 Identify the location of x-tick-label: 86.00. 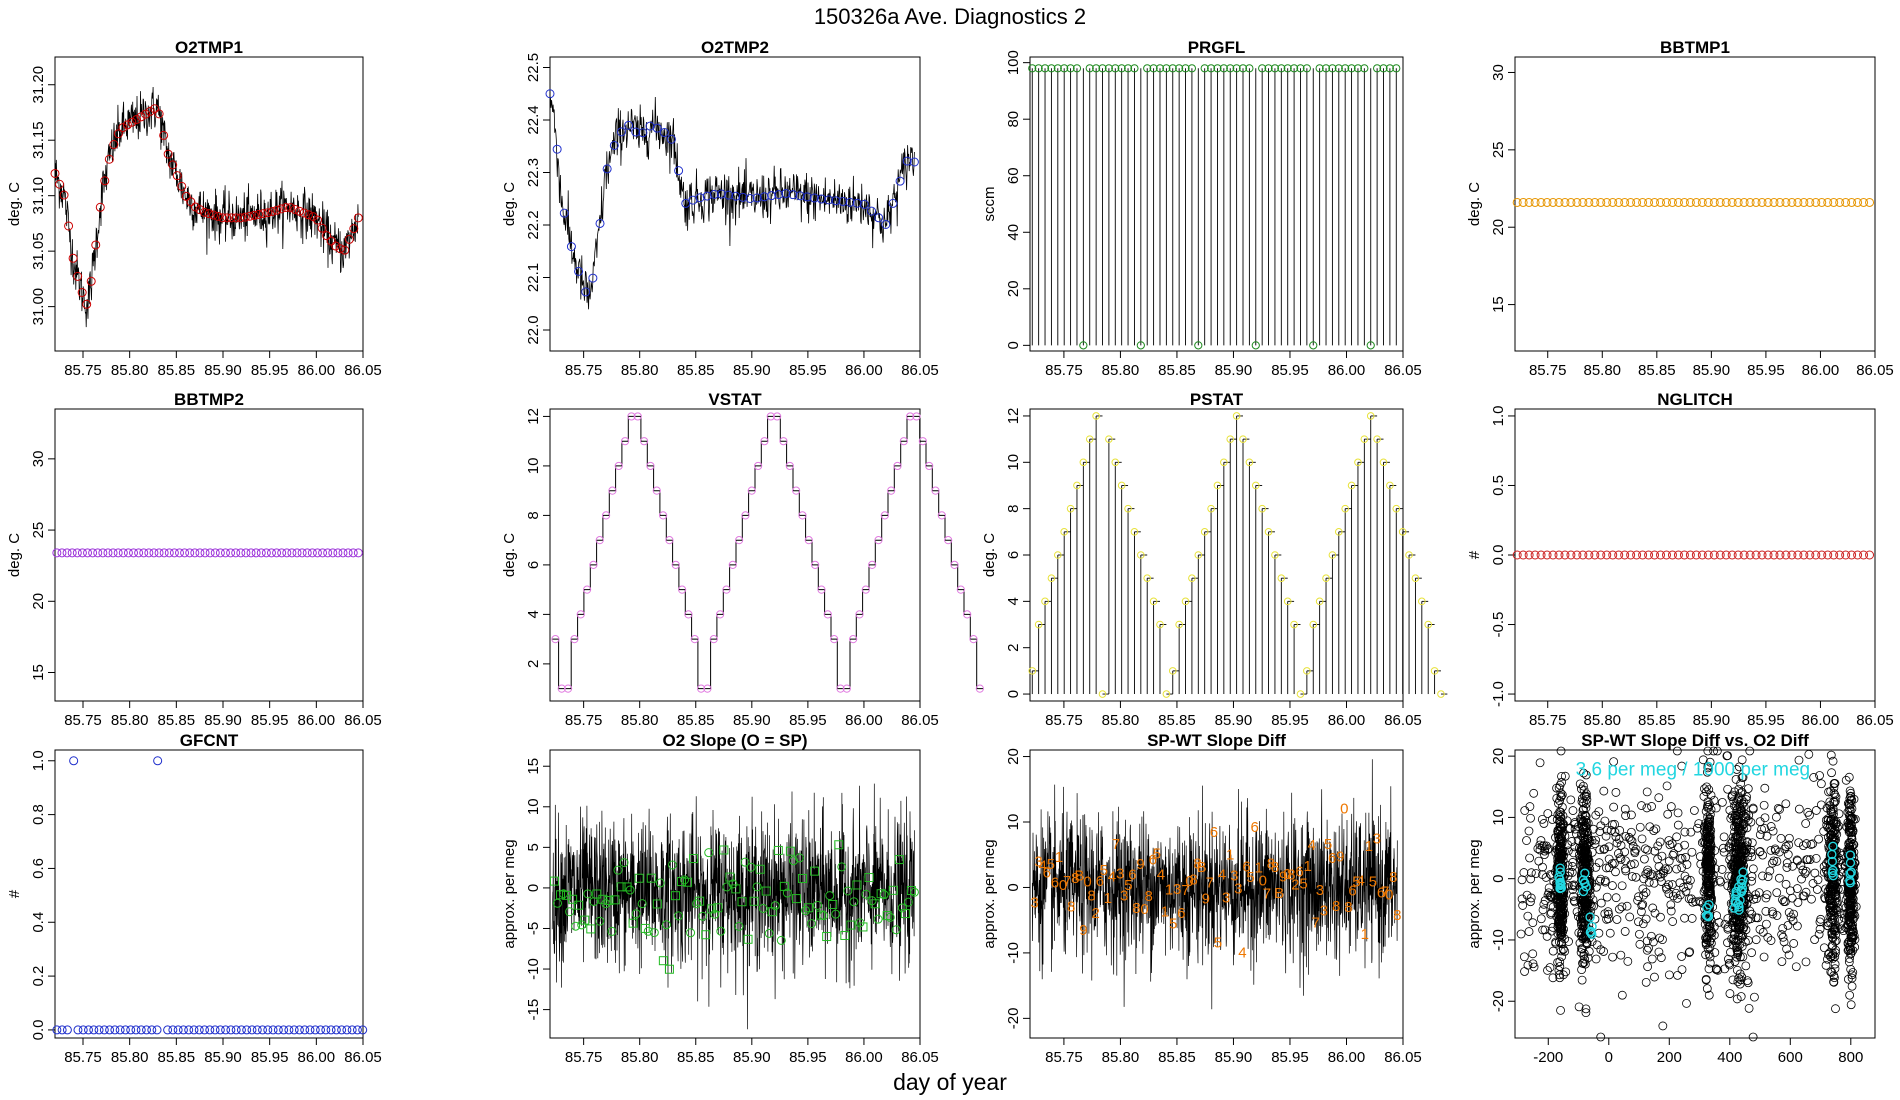
(1821, 720).